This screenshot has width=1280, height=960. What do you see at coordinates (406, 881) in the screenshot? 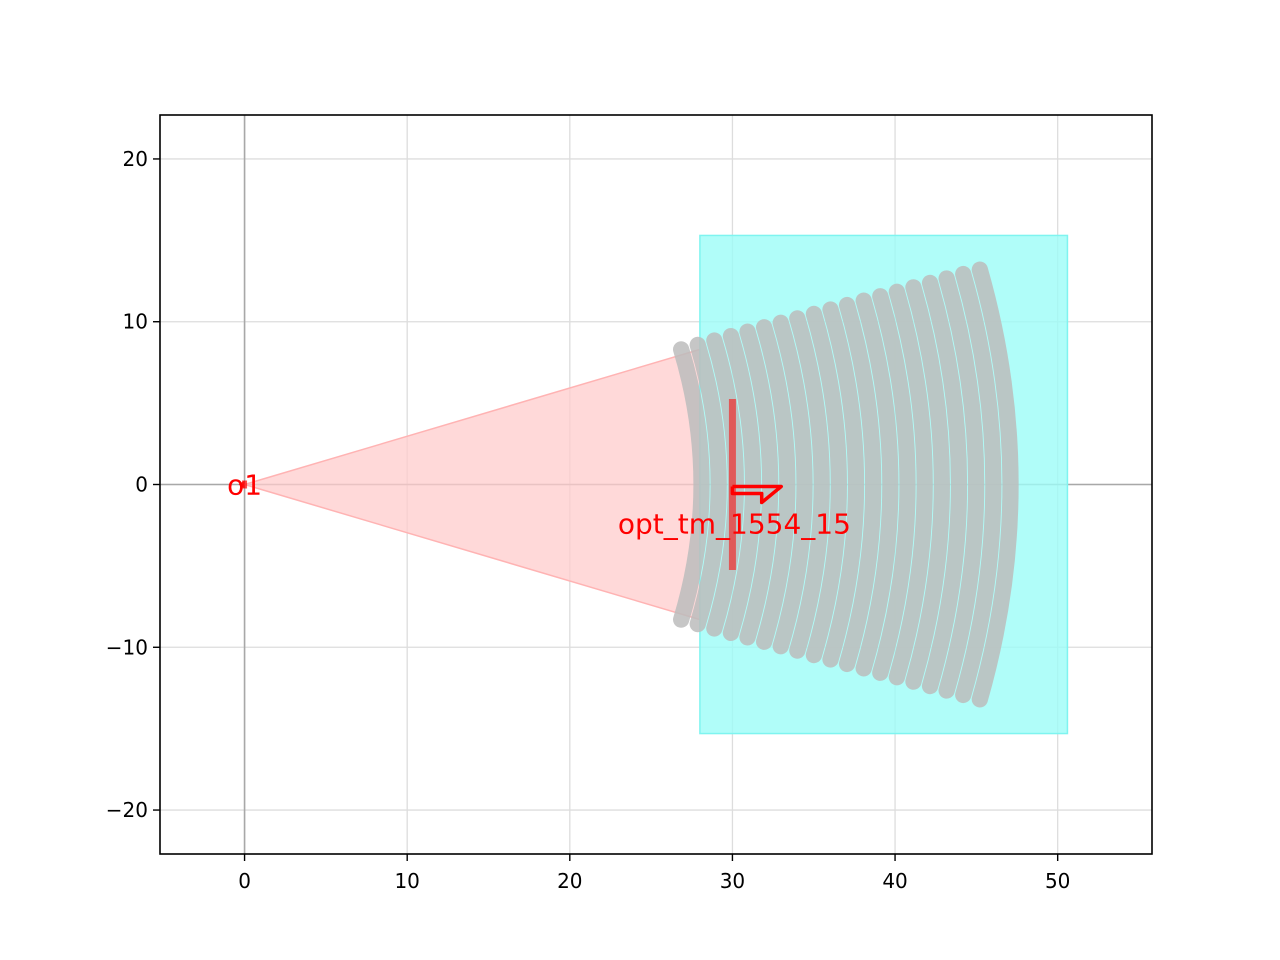
I see `x-tick-label: 10` at bounding box center [406, 881].